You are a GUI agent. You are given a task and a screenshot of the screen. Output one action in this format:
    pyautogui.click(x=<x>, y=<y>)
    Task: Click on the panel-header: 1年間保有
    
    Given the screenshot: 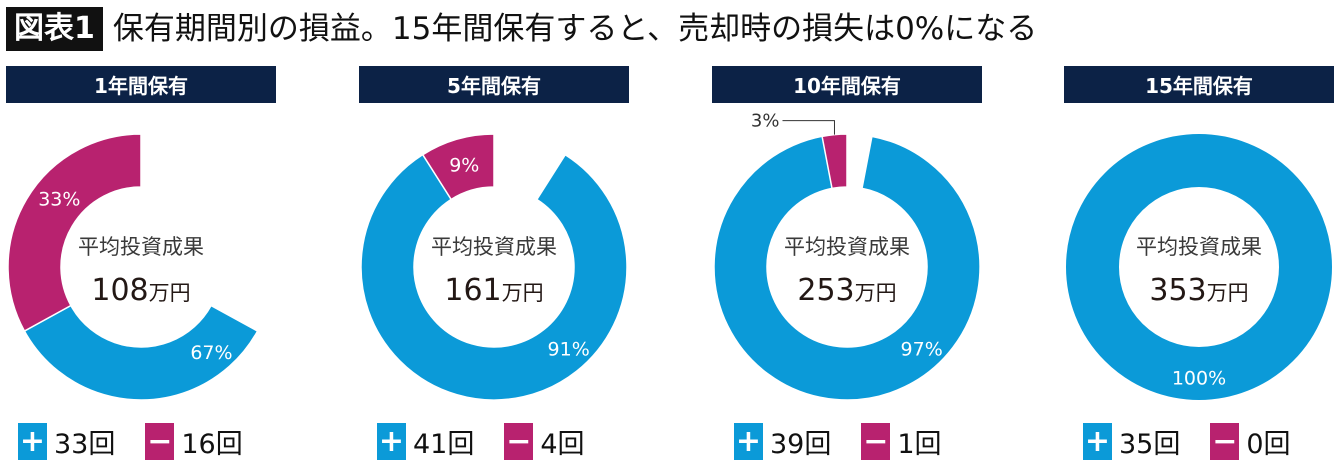 What is the action you would take?
    pyautogui.click(x=141, y=84)
    